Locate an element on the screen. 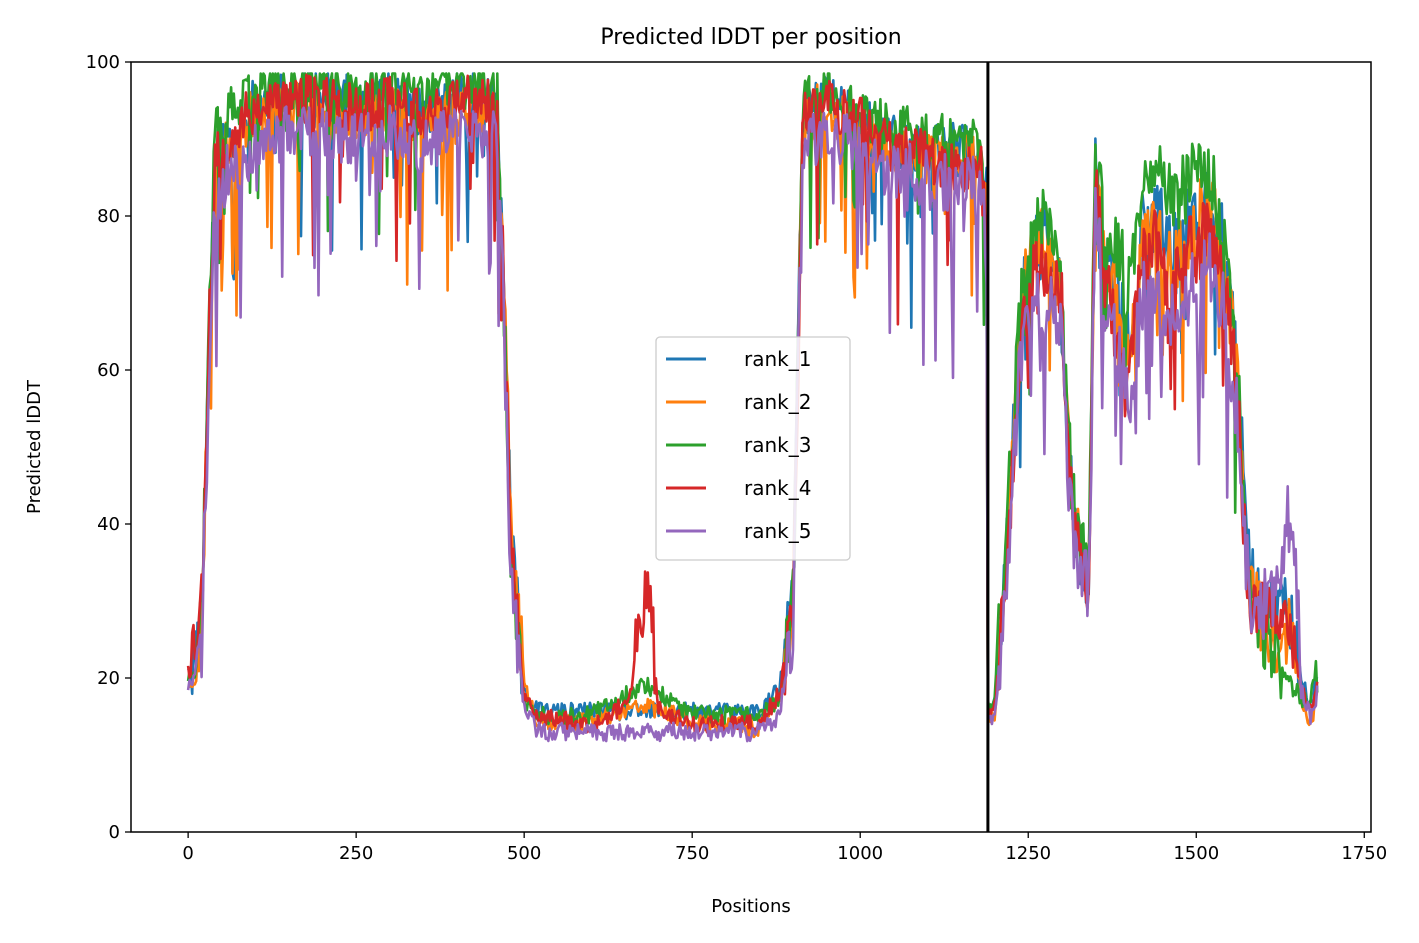 The width and height of the screenshot is (1419, 943). x-tick-label: 500 is located at coordinates (524, 853).